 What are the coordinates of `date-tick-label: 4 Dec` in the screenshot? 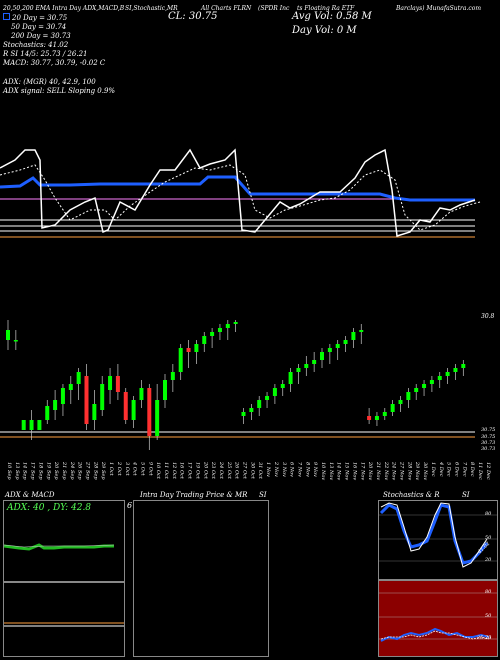 It's located at (441, 469).